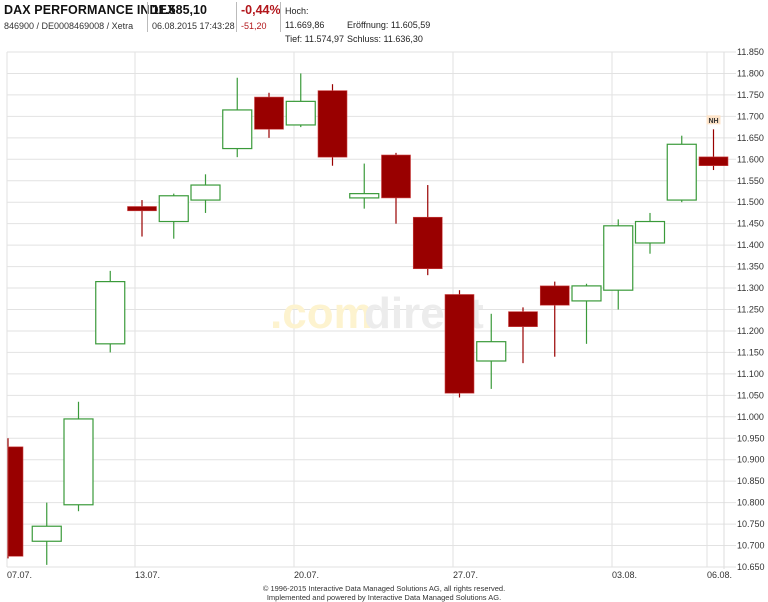 The width and height of the screenshot is (768, 602). Describe the element at coordinates (750, 395) in the screenshot. I see `y-tick-label: 11.050` at that location.